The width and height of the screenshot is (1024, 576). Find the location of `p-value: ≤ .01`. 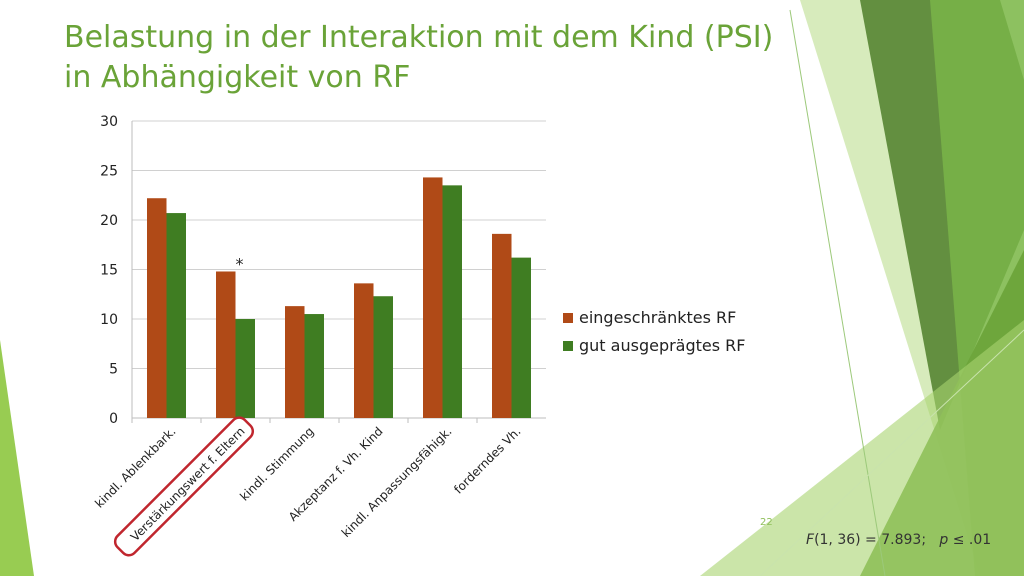

p-value: ≤ .01 is located at coordinates (970, 540).